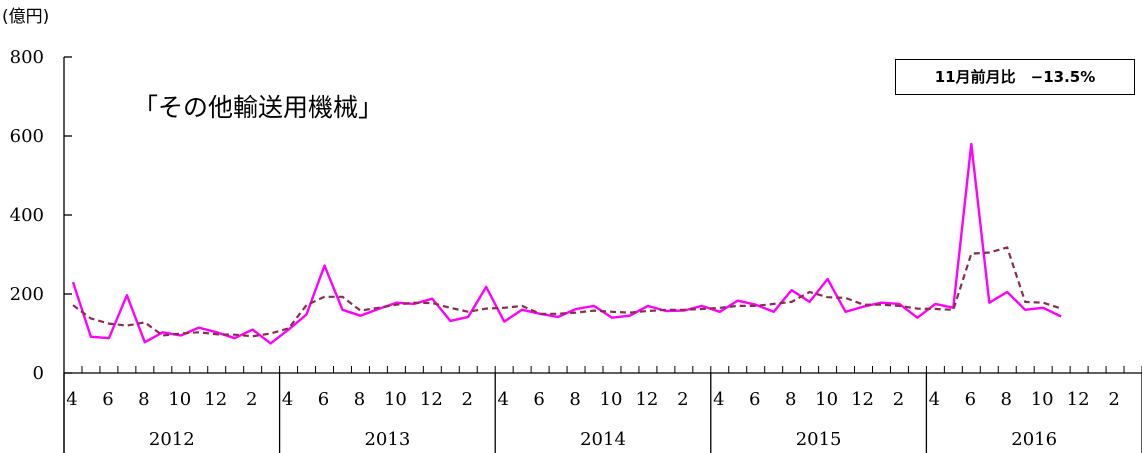 The image size is (1142, 453). What do you see at coordinates (38, 373) in the screenshot?
I see `y-tick-label: 0` at bounding box center [38, 373].